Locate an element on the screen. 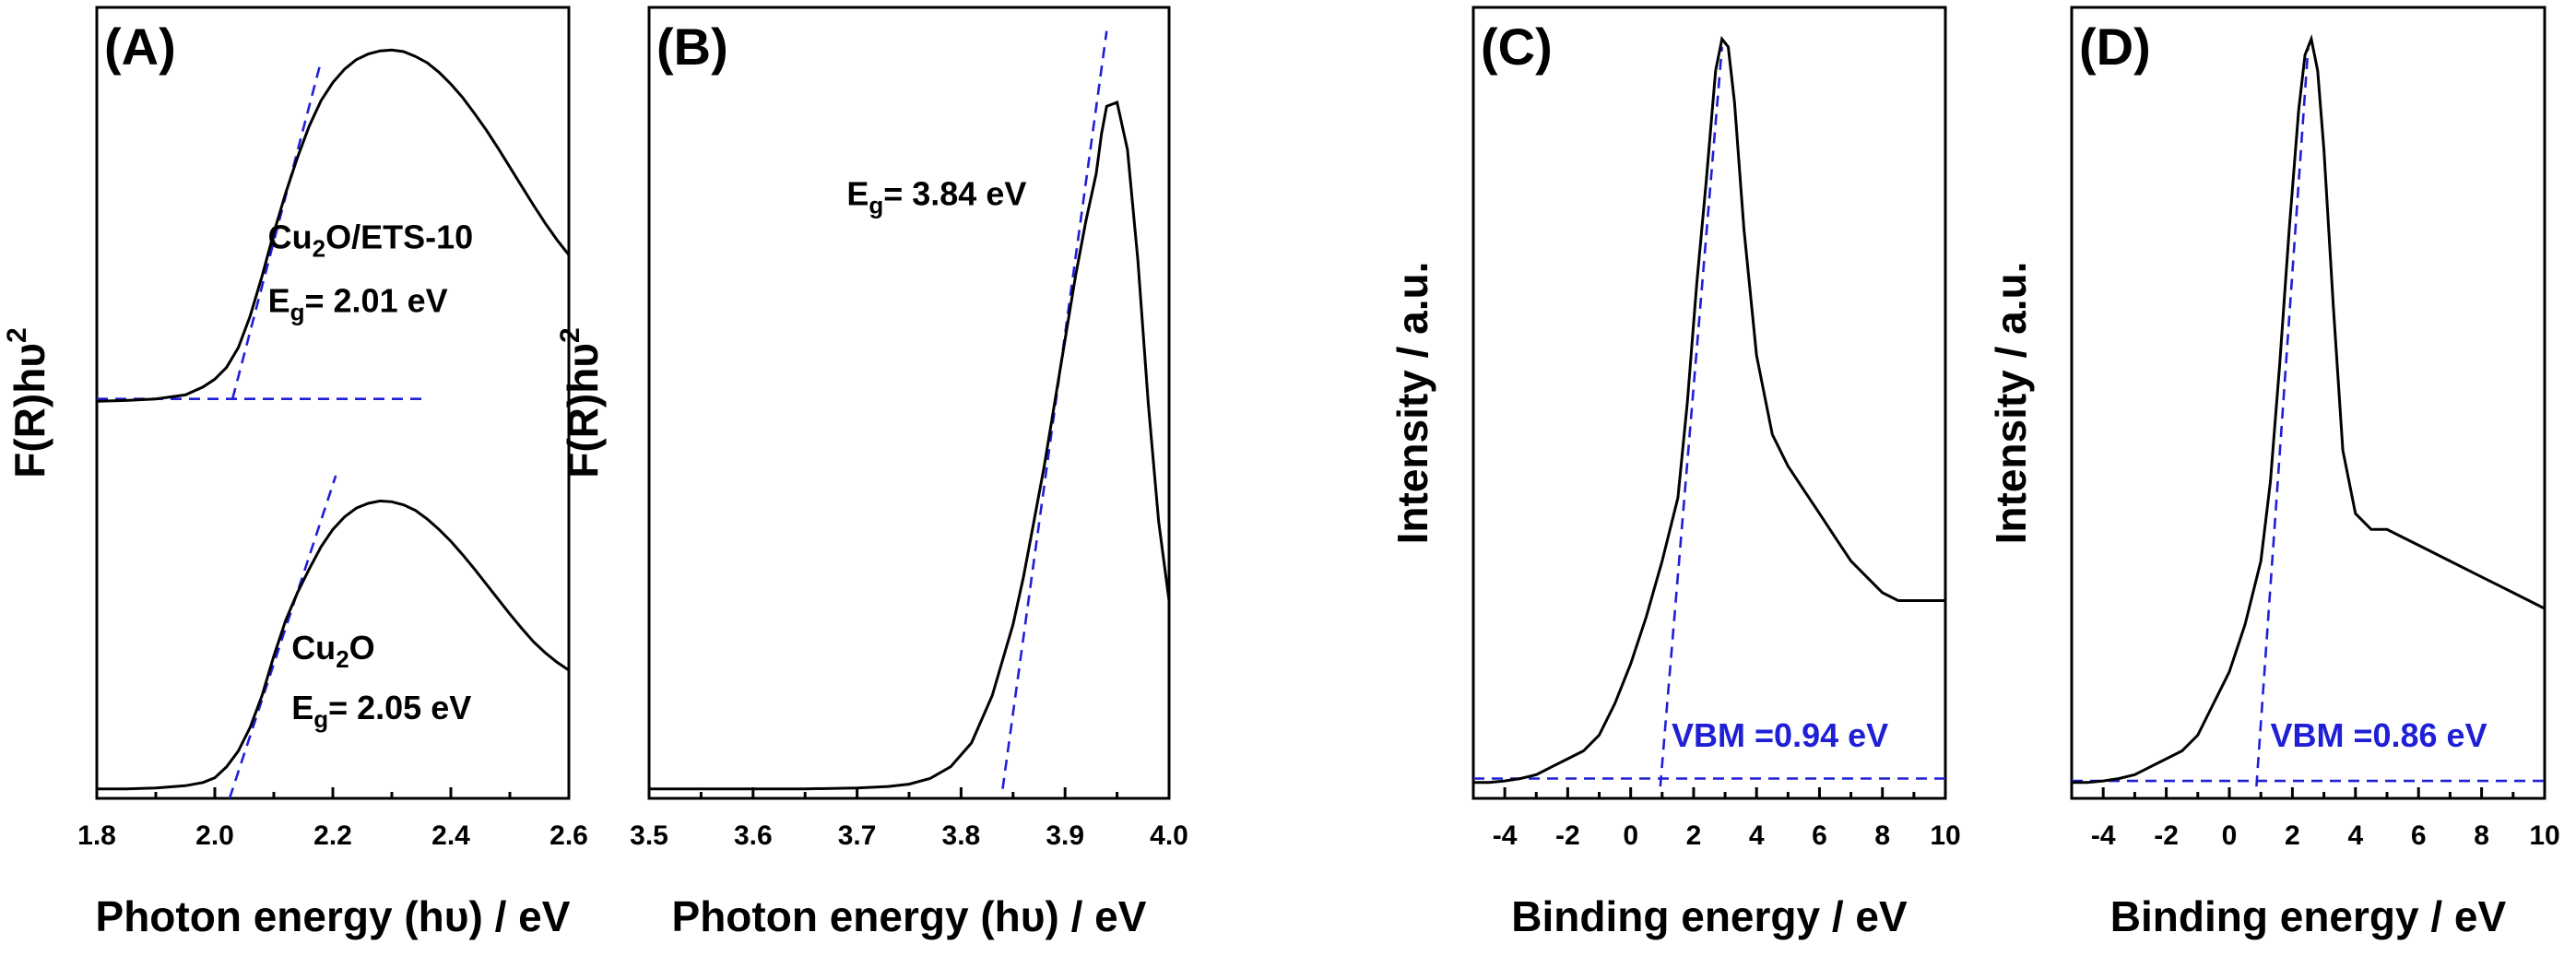 Image resolution: width=2576 pixels, height=956 pixels. x-tick-label: 3.6 is located at coordinates (753, 835).